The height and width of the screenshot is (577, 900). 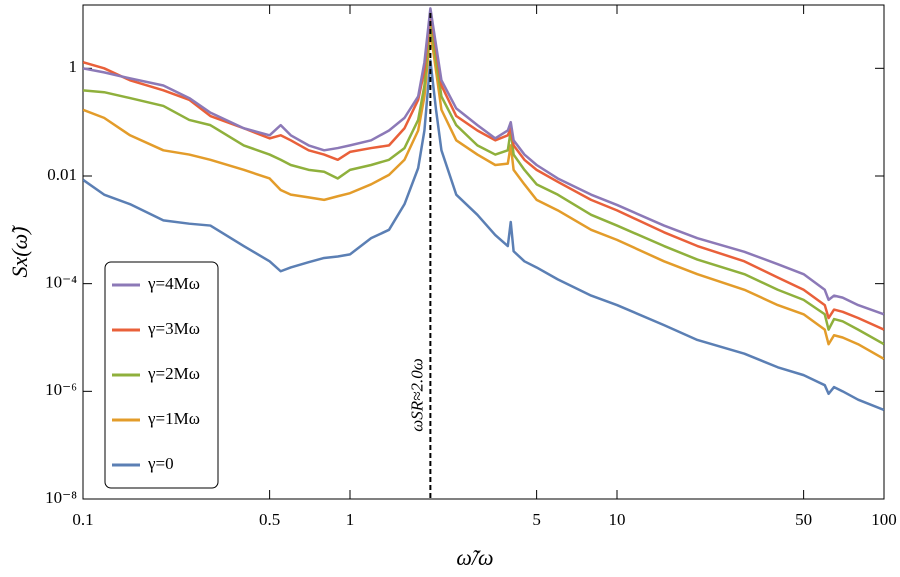 What do you see at coordinates (160, 463) in the screenshot?
I see `legend-label: γ=0` at bounding box center [160, 463].